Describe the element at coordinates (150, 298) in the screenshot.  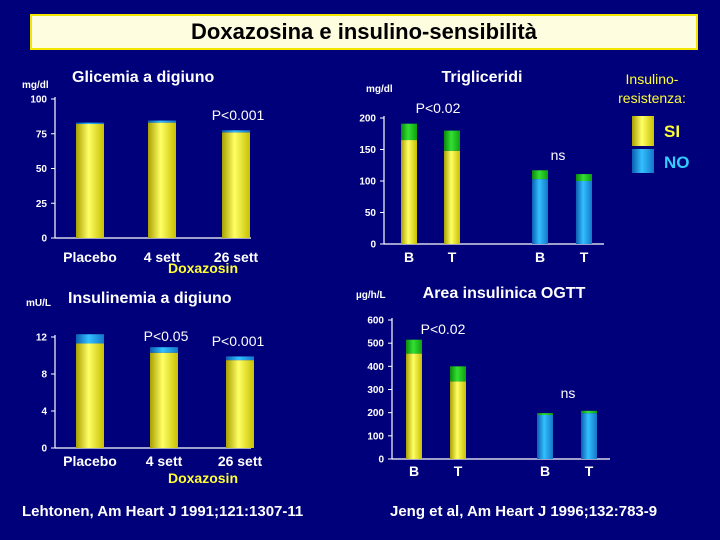
I see `chart-title: Insulinemia a digiuno` at that location.